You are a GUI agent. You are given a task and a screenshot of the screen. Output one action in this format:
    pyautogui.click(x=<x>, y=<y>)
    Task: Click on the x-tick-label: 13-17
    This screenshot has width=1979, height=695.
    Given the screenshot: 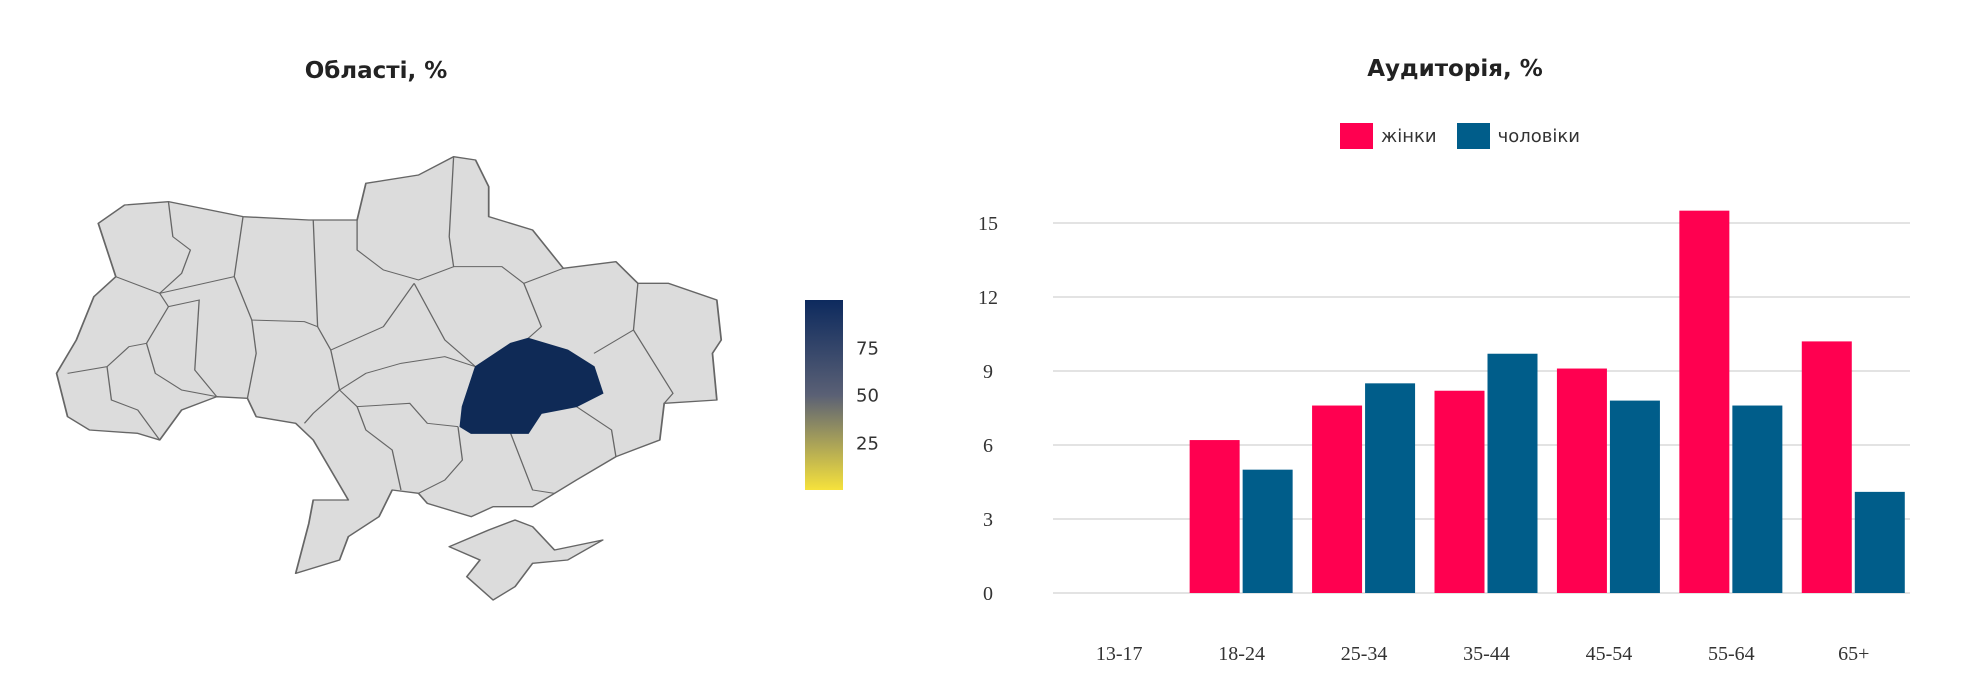 What is the action you would take?
    pyautogui.click(x=1119, y=654)
    